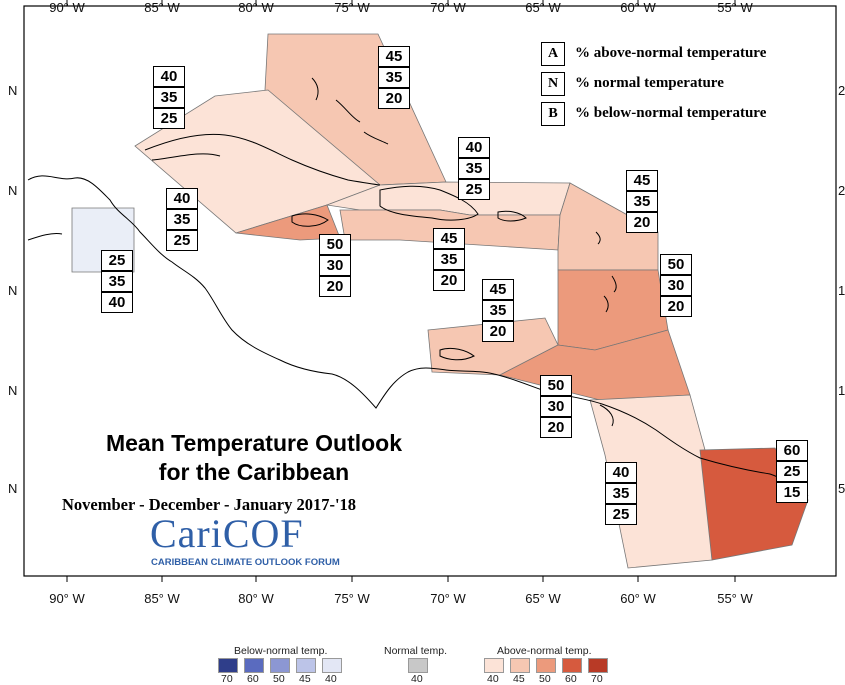  What do you see at coordinates (209, 504) in the screenshot?
I see `map-subtitle: November - December - January 2017-'18` at bounding box center [209, 504].